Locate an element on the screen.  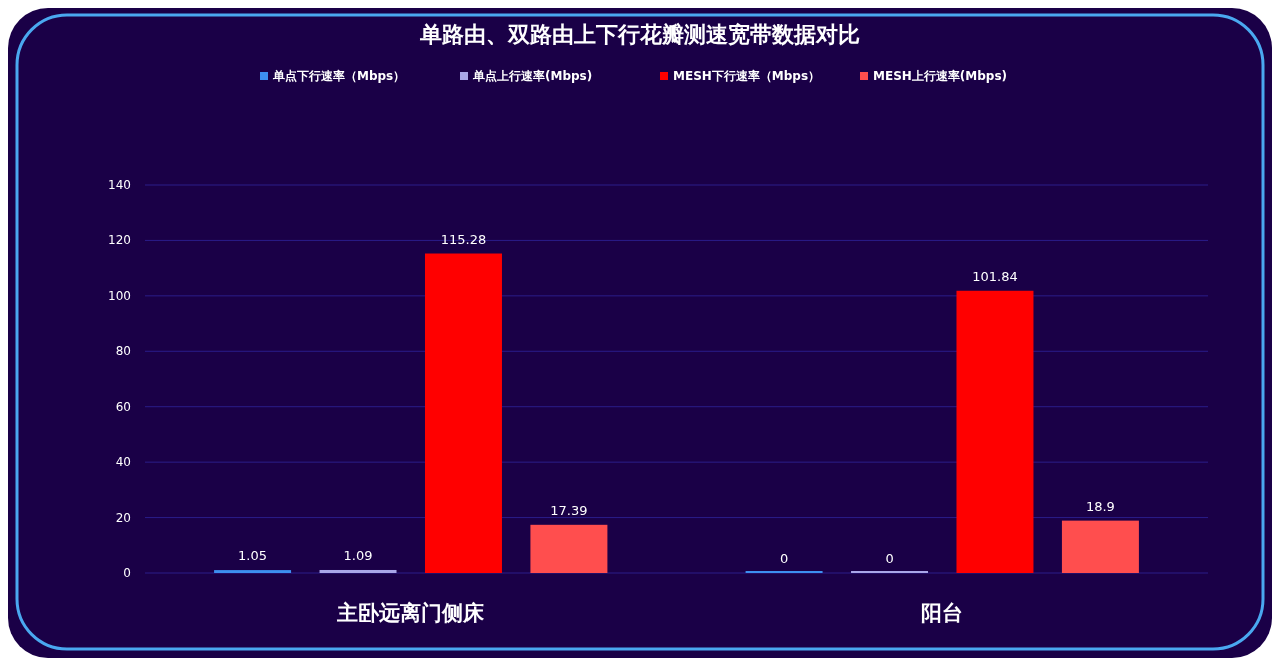
legend-label: MESH上行速率(Mbps) is located at coordinates (940, 76).